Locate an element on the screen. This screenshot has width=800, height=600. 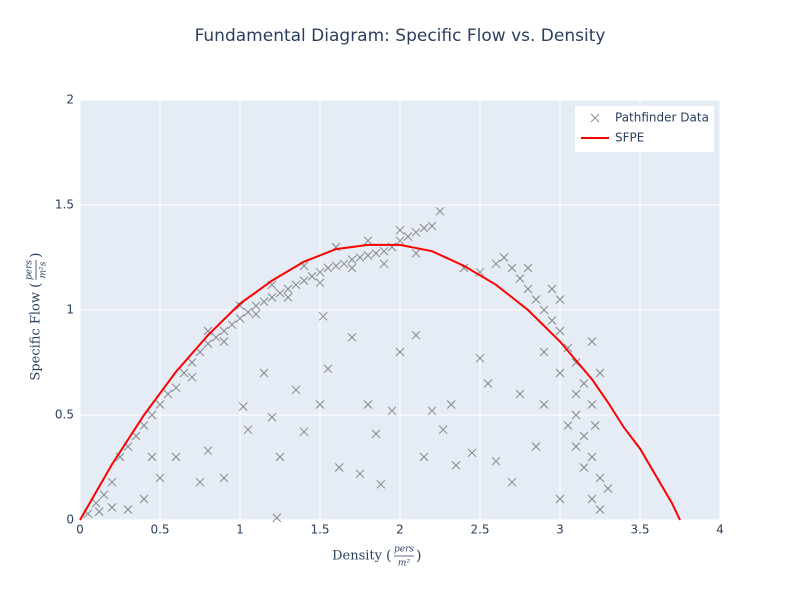
x-tick-label: 2 is located at coordinates (400, 530).